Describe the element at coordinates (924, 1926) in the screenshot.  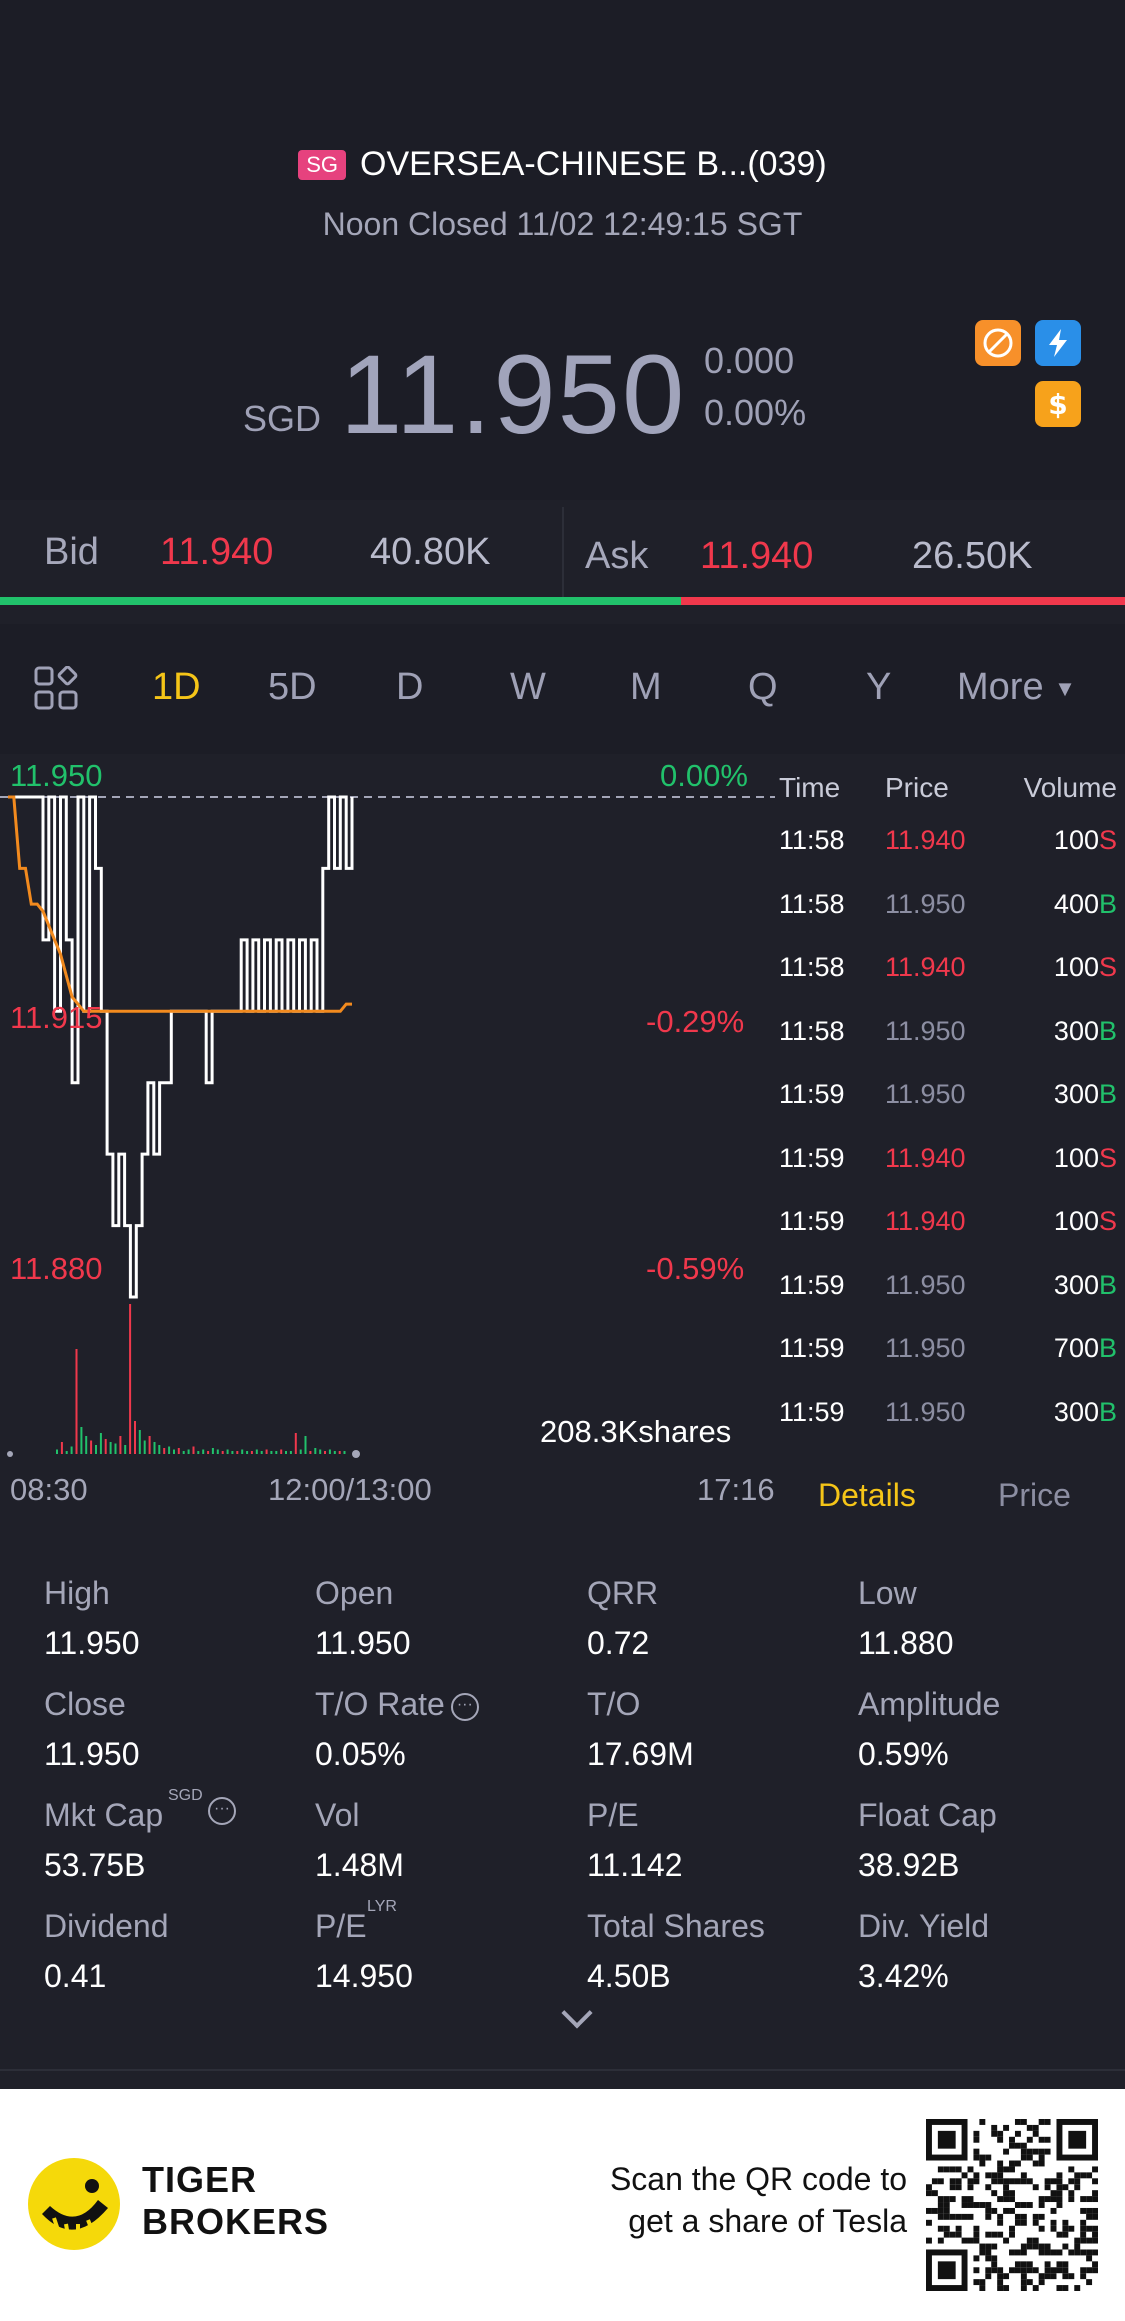
I see `detail-label-text: Div. Yield` at that location.